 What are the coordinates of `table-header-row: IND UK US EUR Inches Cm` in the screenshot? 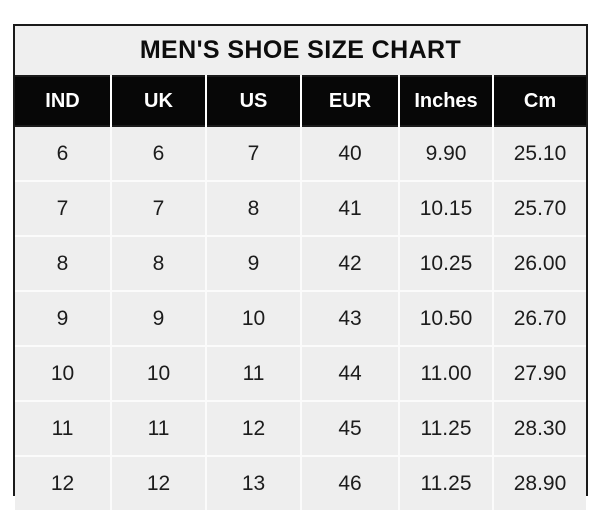 It's located at (300, 100).